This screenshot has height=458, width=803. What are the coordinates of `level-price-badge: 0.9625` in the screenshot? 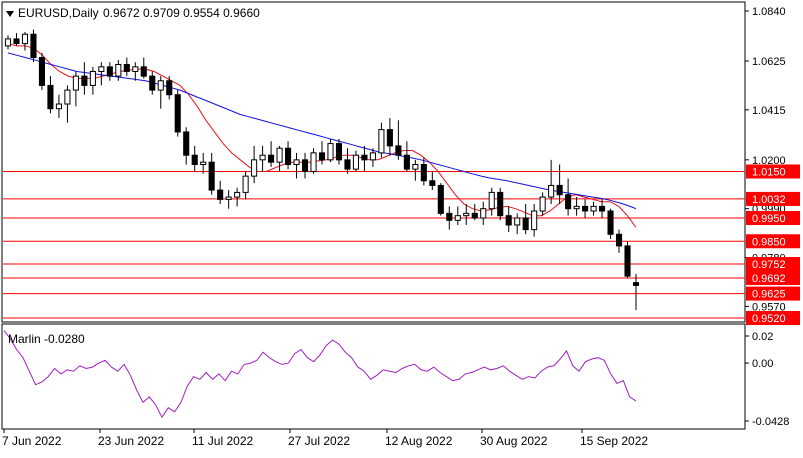 It's located at (773, 293).